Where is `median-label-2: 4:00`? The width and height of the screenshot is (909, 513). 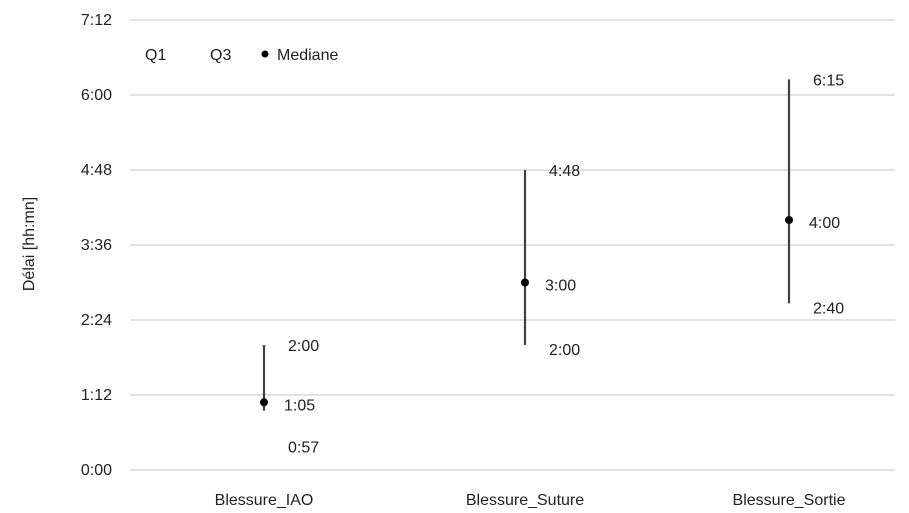
median-label-2: 4:00 is located at coordinates (824, 223).